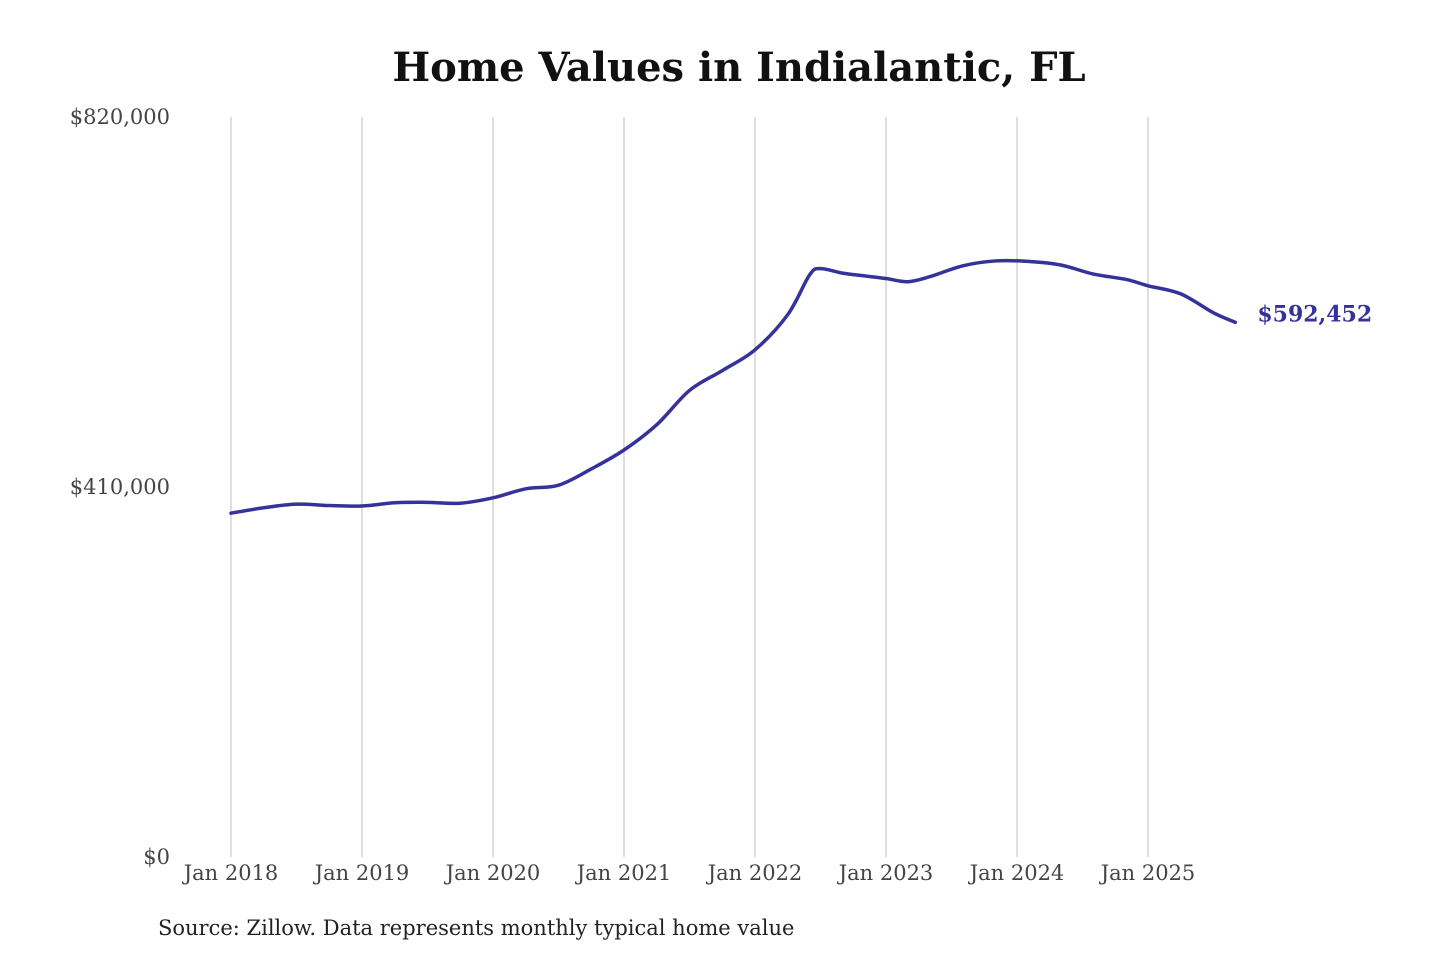  I want to click on x-tick-label: Jan 2022, so click(754, 873).